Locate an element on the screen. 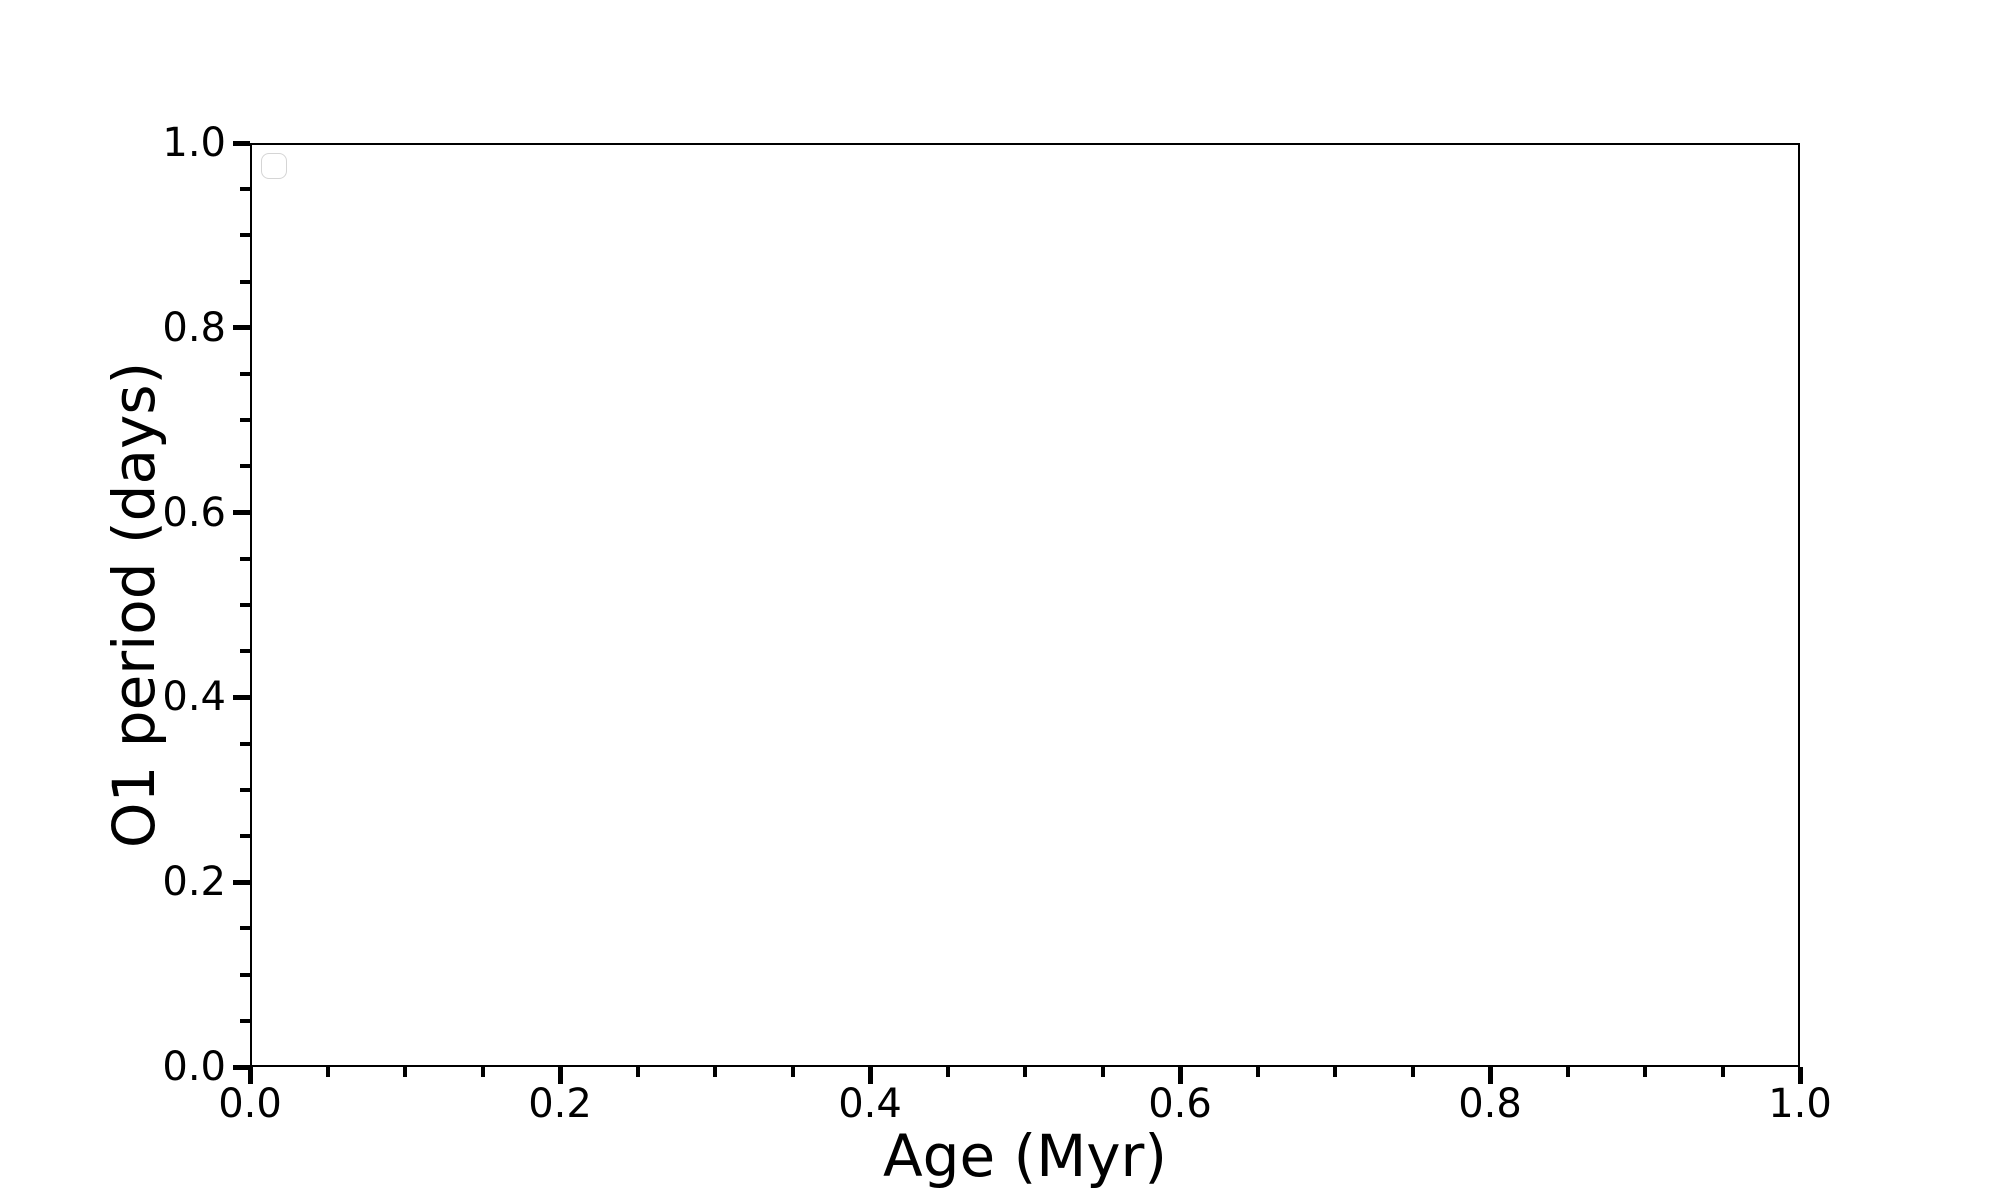 This screenshot has width=2000, height=1200. y-tick-label: 0.8 is located at coordinates (194, 327).